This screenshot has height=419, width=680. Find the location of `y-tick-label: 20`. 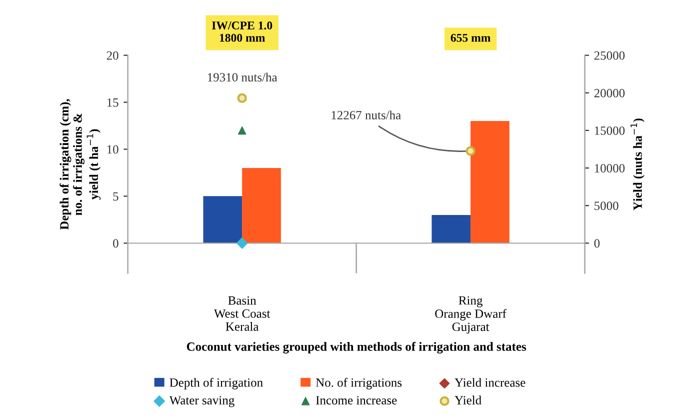

y-tick-label: 20 is located at coordinates (112, 55).